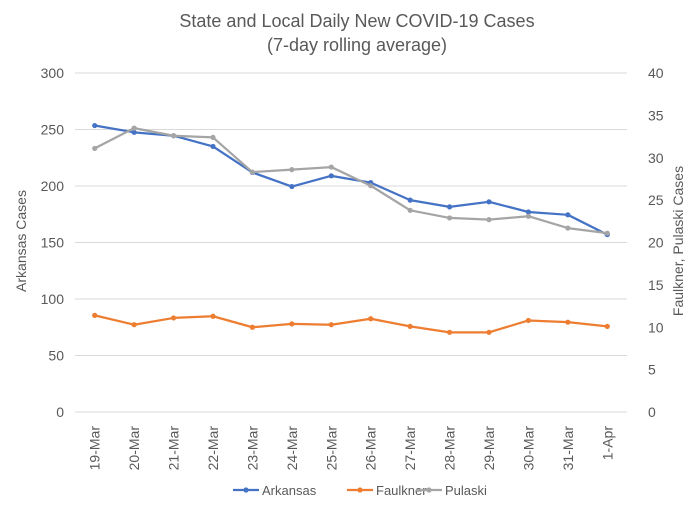 This screenshot has width=700, height=508. What do you see at coordinates (371, 448) in the screenshot?
I see `x-tick-label: 26-Mar` at bounding box center [371, 448].